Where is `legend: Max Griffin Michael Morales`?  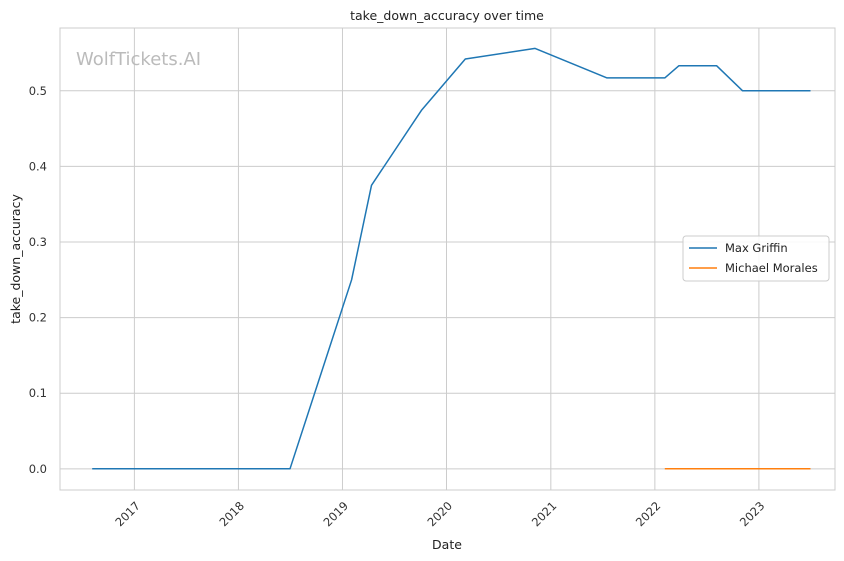 legend: Max Griffin Michael Morales is located at coordinates (756, 258).